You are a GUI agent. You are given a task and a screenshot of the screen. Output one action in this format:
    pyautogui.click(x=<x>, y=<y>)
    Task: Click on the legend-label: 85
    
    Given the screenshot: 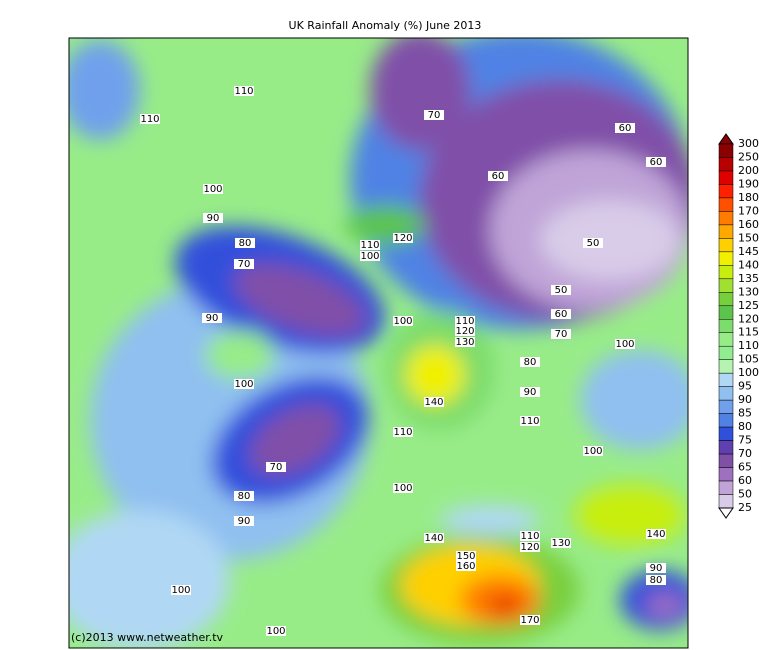 What is the action you would take?
    pyautogui.click(x=745, y=413)
    